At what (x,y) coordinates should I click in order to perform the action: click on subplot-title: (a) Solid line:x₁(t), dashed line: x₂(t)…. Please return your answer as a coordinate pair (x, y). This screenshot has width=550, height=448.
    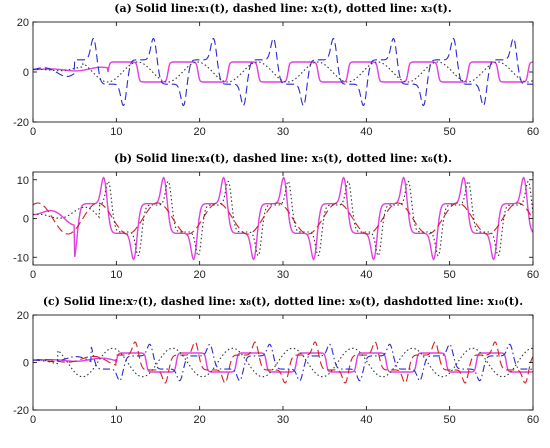
    Looking at the image, I should click on (282, 8).